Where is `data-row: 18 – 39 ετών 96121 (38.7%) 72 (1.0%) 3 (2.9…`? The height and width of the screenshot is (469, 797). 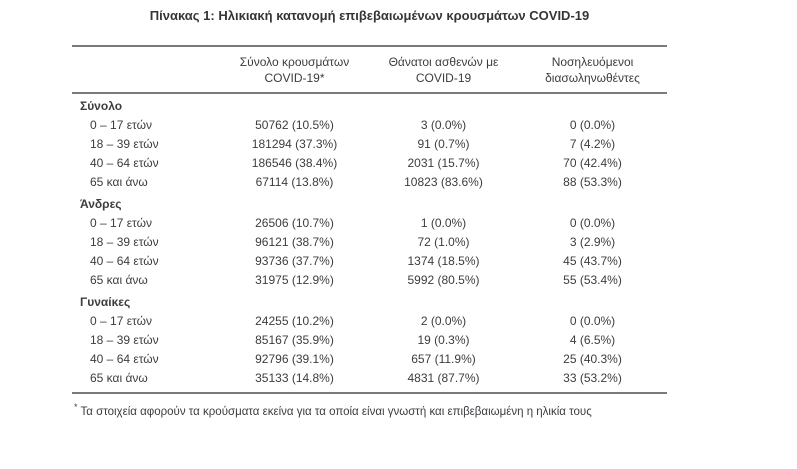 data-row: 18 – 39 ετών 96121 (38.7%) 72 (1.0%) 3 (2.9… is located at coordinates (369, 242).